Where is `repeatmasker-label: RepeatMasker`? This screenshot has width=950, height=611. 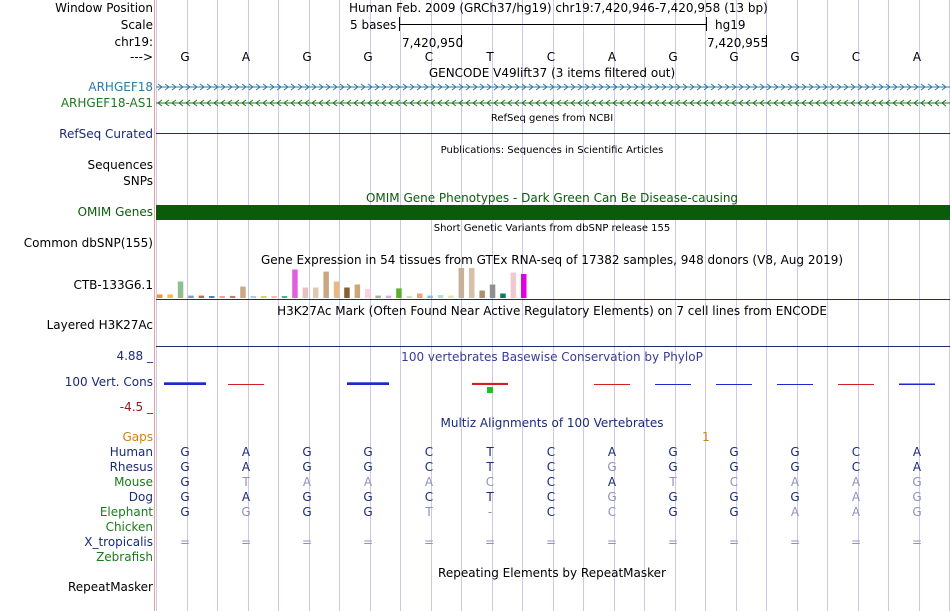 repeatmasker-label: RepeatMasker is located at coordinates (110, 587).